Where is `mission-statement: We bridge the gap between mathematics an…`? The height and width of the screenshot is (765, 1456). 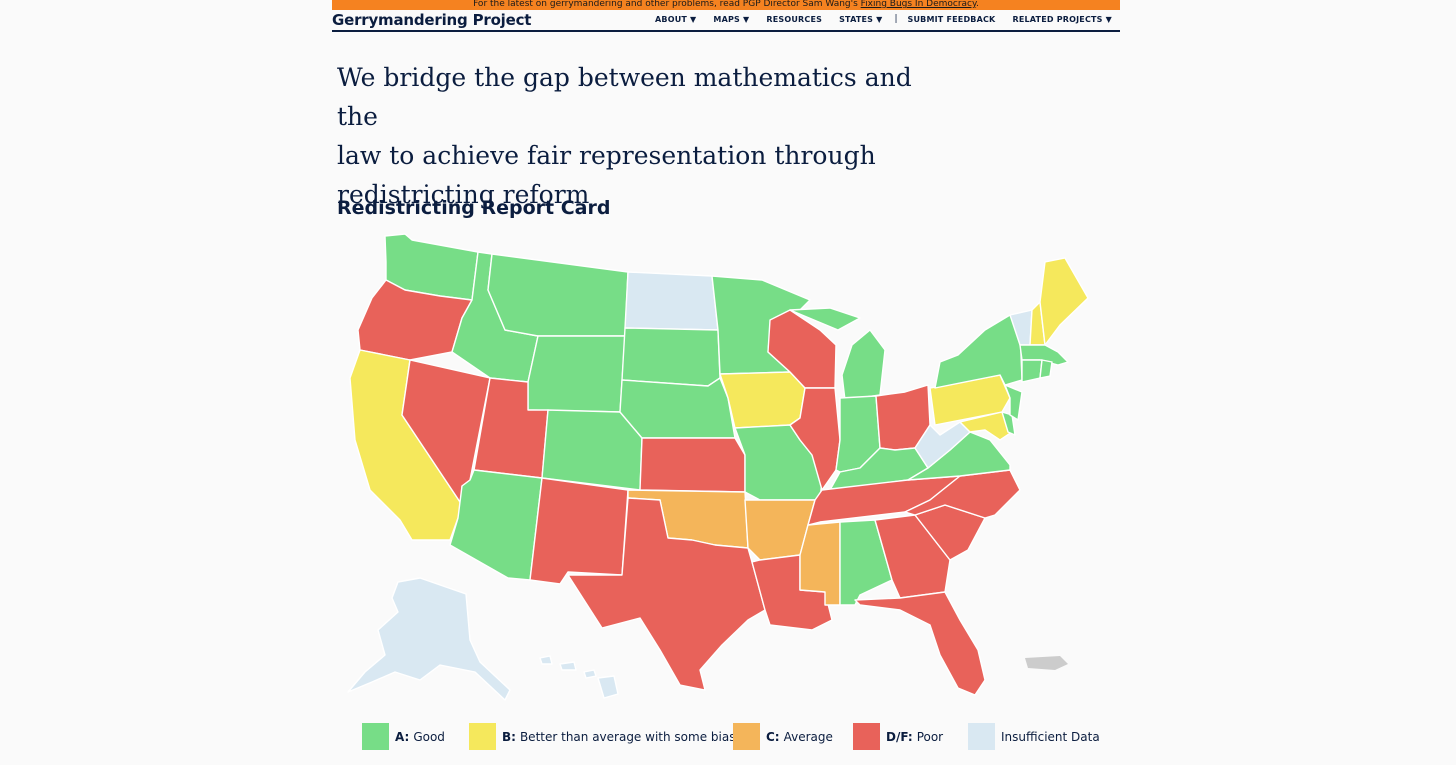
mission-statement: We bridge the gap between mathematics an… is located at coordinates (647, 136).